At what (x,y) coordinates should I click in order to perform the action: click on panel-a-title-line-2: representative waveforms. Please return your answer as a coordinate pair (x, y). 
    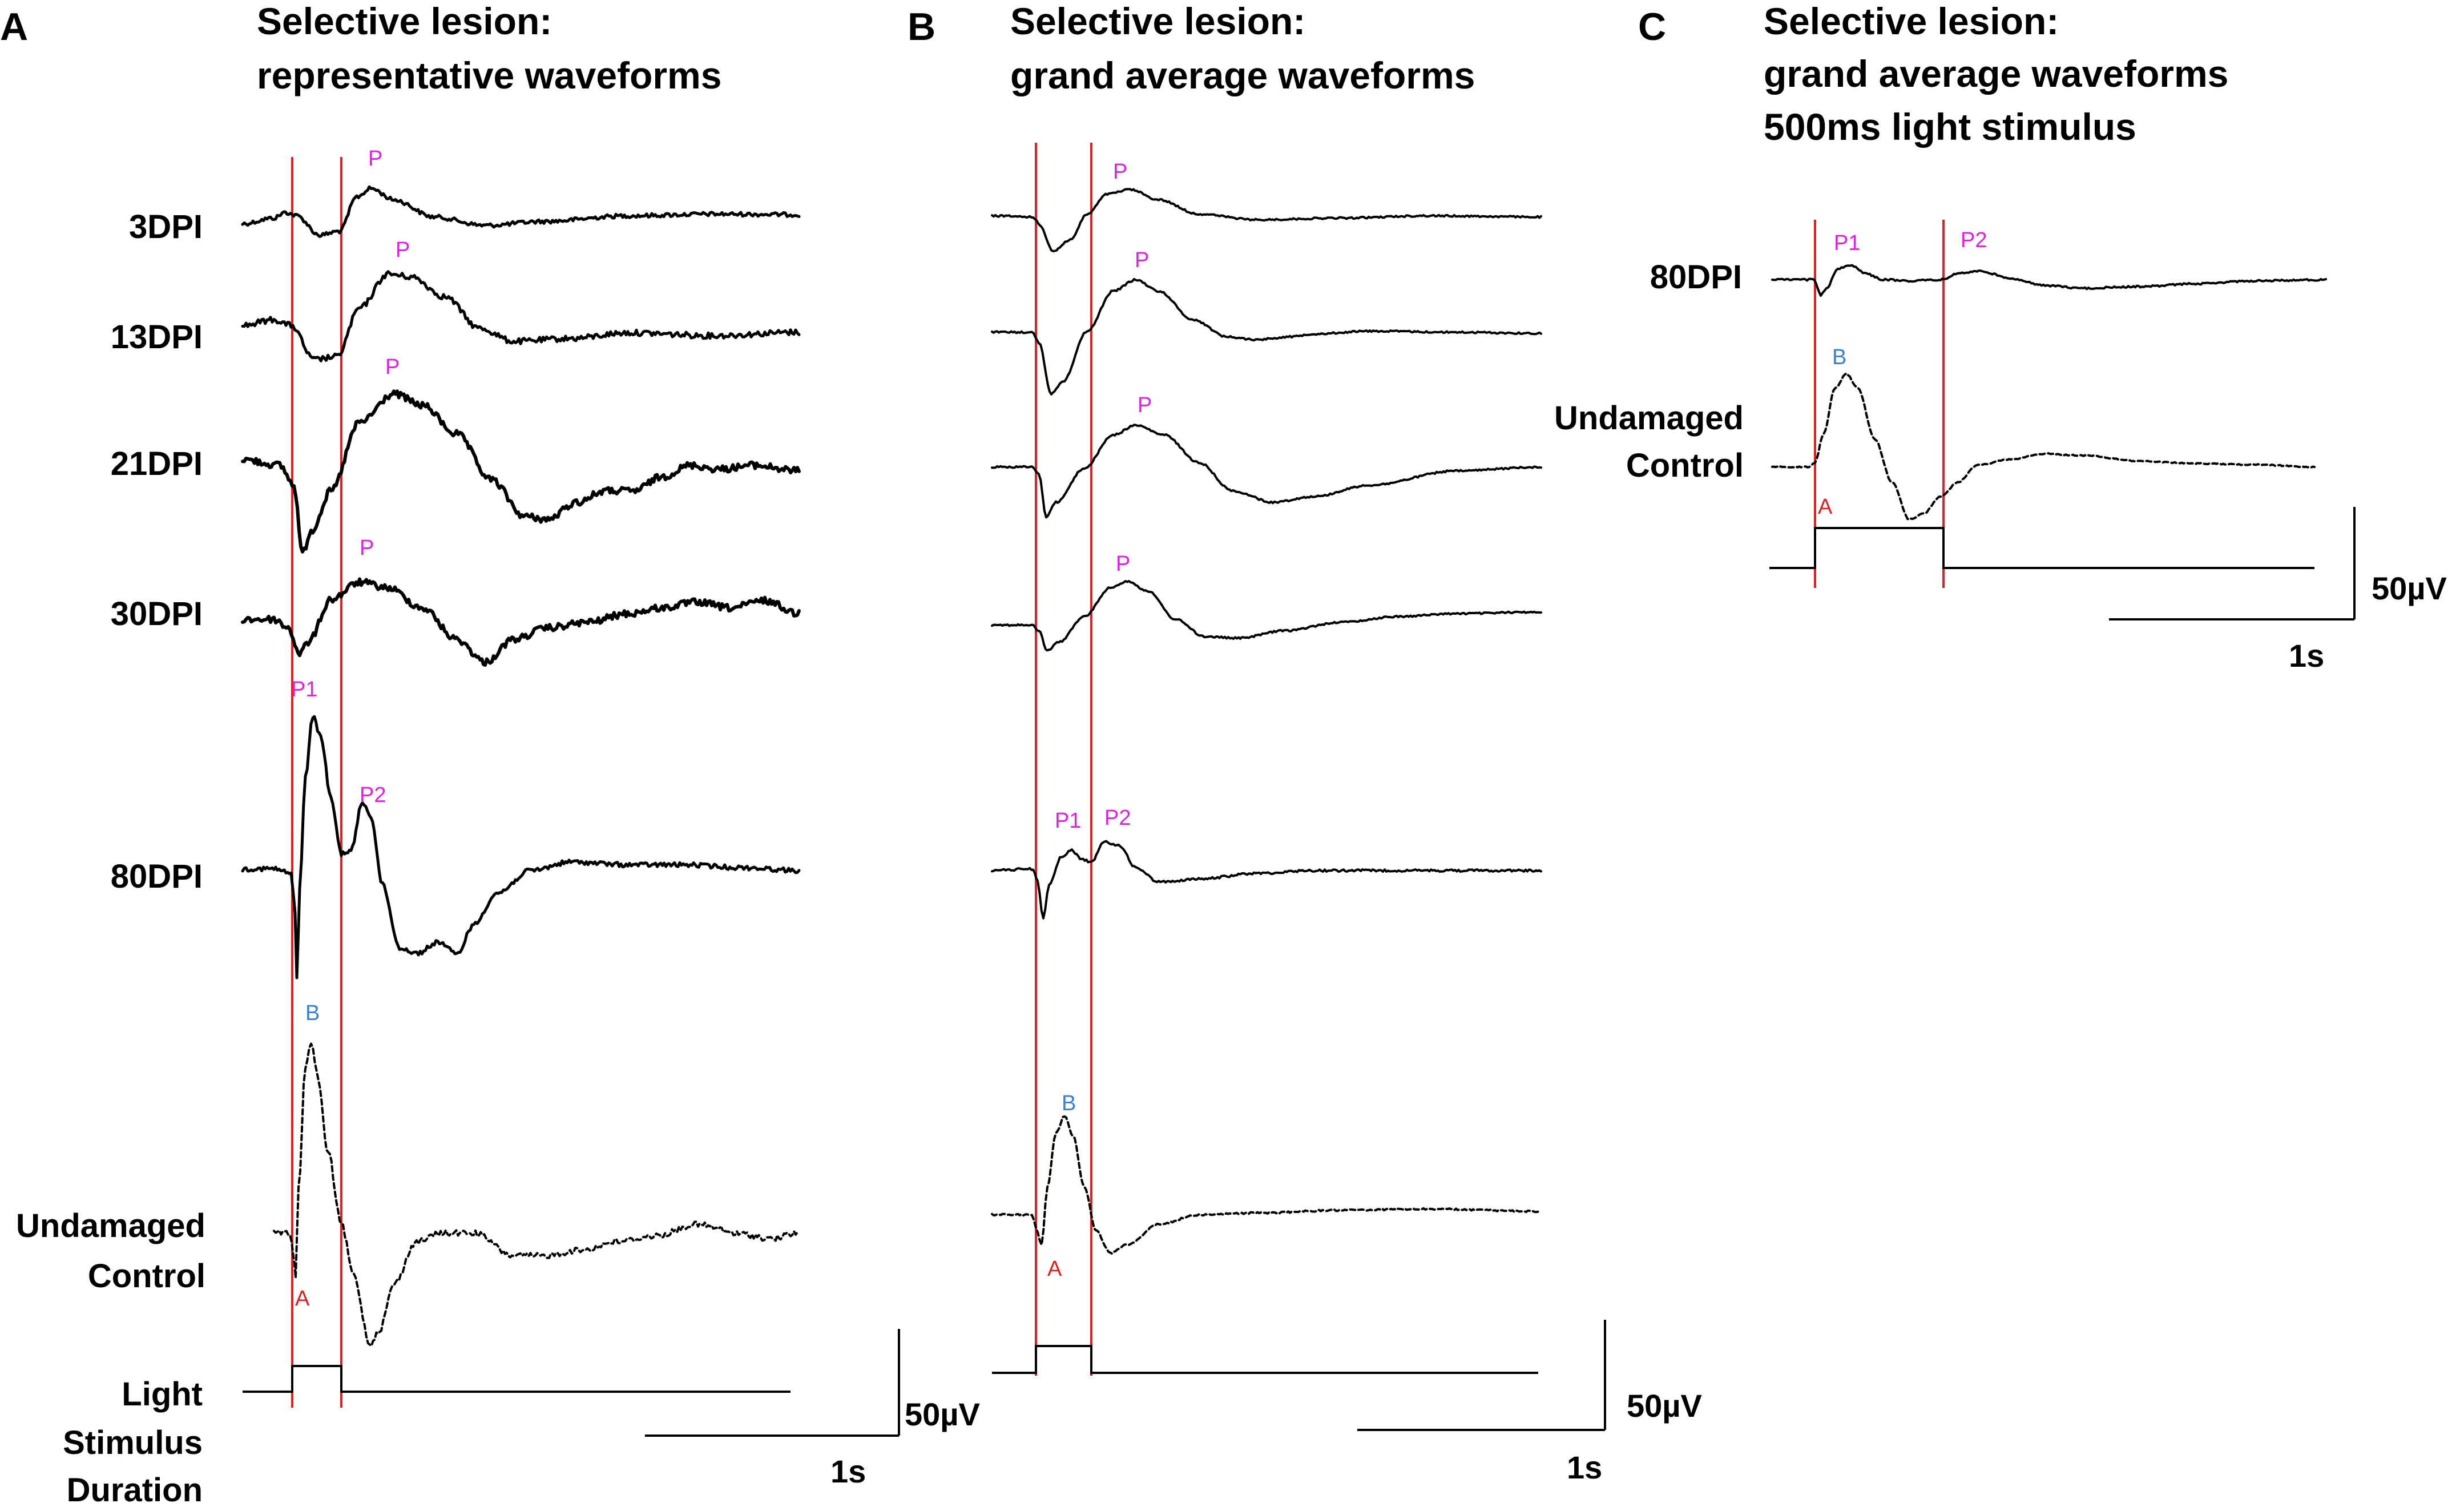
    Looking at the image, I should click on (489, 75).